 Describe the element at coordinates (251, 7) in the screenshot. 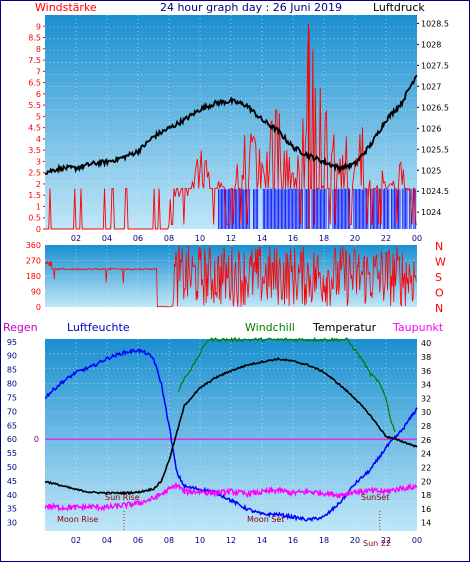

I see `chart-title: 24 hour graph day : 26 Juni 2019` at that location.